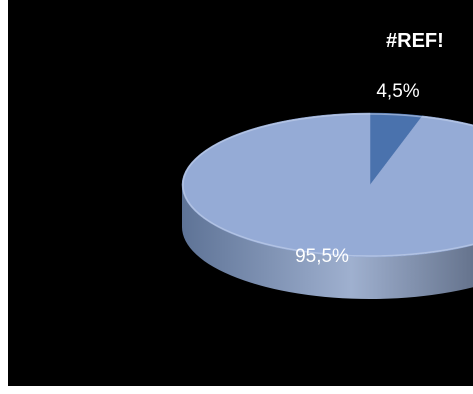 This screenshot has width=473, height=394. What do you see at coordinates (415, 41) in the screenshot?
I see `chart-title: #REF!` at bounding box center [415, 41].